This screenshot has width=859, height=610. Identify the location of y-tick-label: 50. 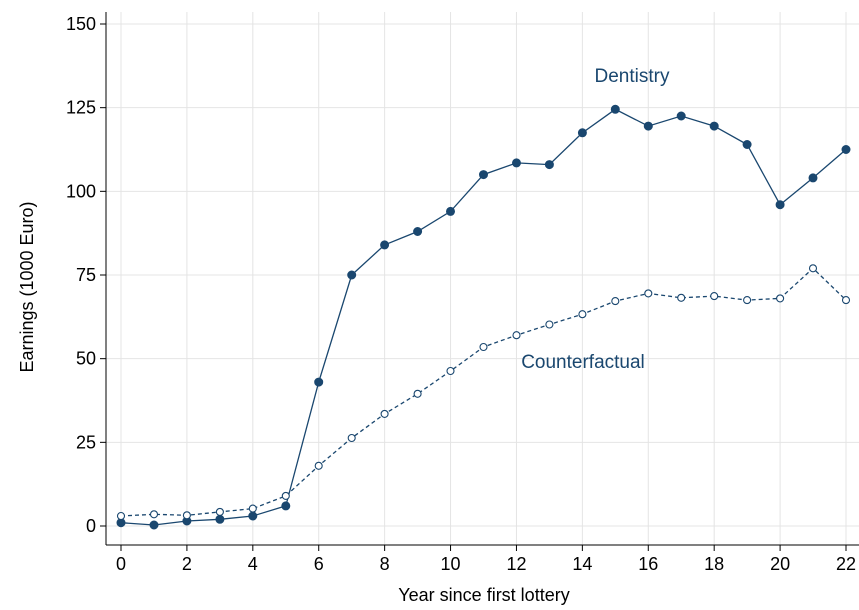
(86, 359).